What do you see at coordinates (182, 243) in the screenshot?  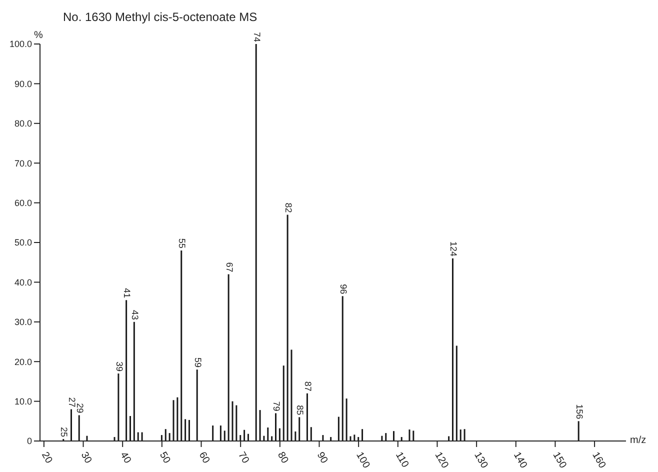 I see `annotation: 55` at bounding box center [182, 243].